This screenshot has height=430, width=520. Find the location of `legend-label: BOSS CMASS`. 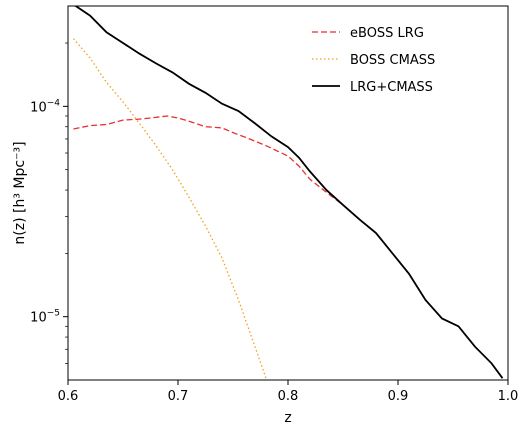

legend-label: BOSS CMASS is located at coordinates (392, 60).